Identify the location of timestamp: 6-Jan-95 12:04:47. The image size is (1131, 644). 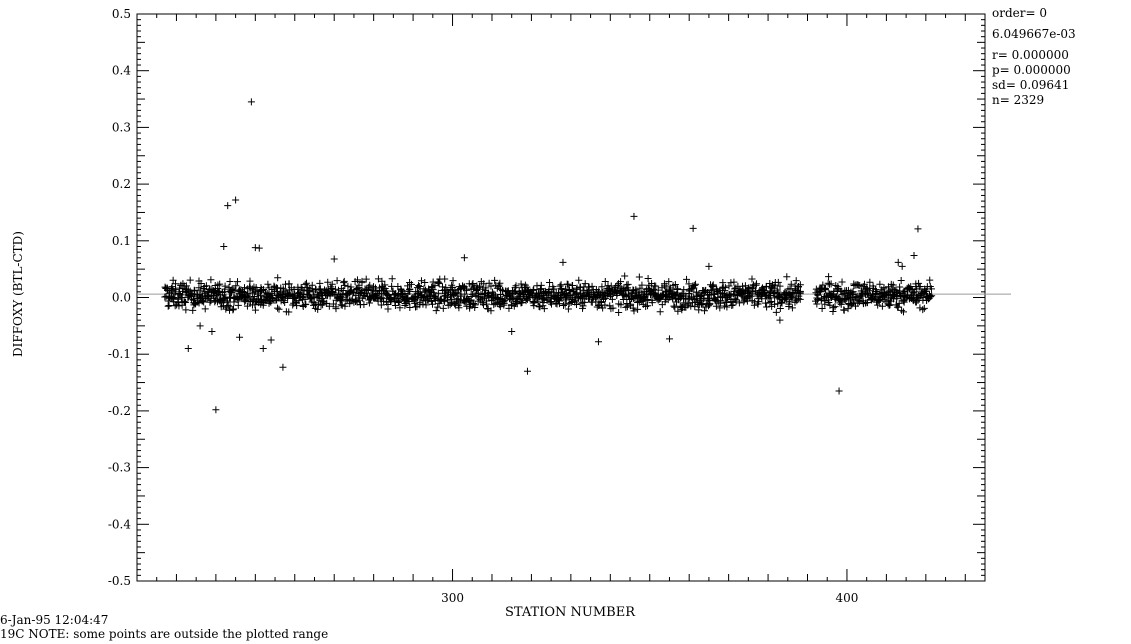
(54, 620).